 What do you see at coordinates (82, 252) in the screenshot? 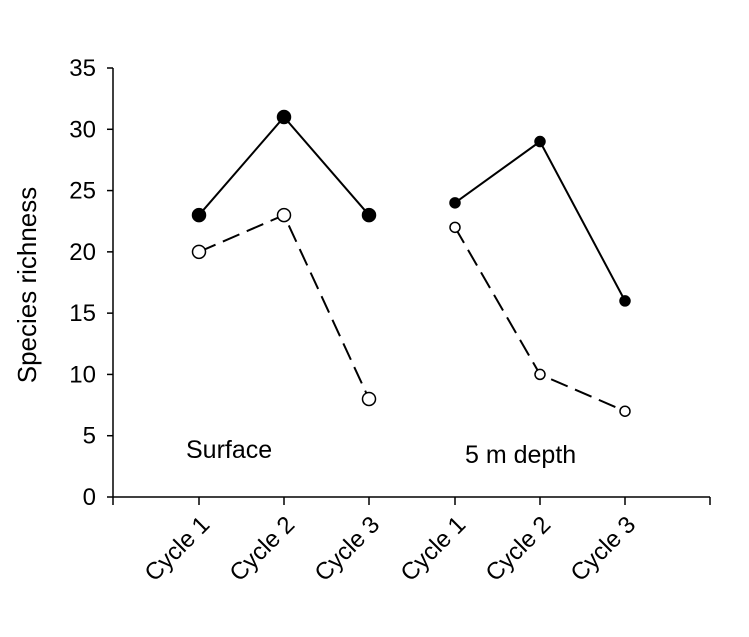
I see `y-tick-label: 20` at bounding box center [82, 252].